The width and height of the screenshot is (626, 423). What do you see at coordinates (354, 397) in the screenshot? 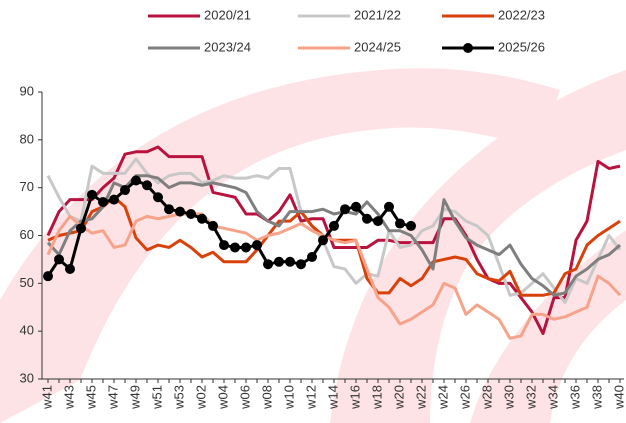
I see `x-tick-label: w16` at bounding box center [354, 397].